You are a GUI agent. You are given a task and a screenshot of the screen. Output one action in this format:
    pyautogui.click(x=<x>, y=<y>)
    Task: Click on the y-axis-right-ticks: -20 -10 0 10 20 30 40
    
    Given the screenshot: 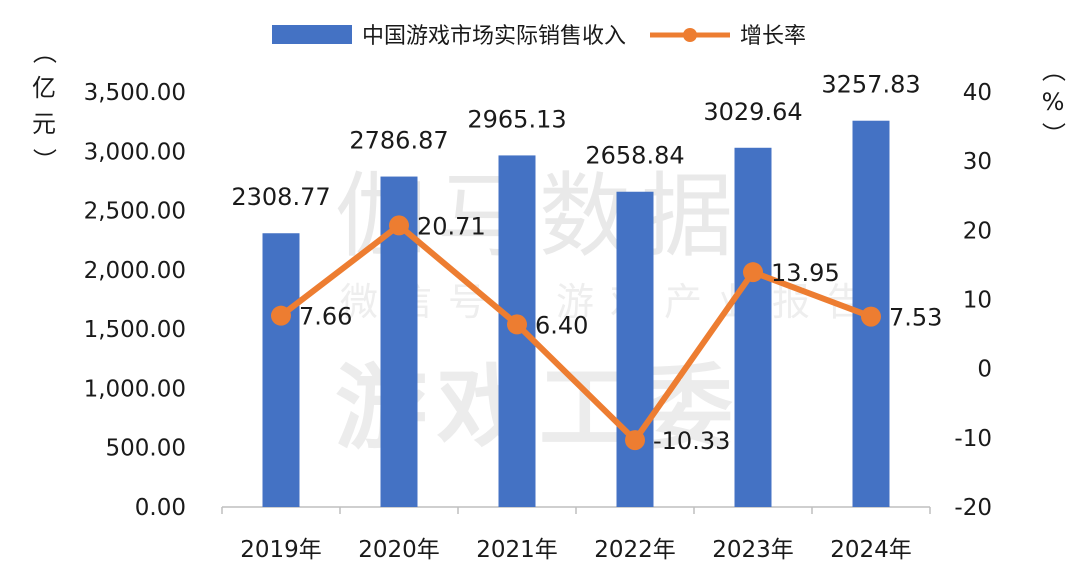 What is the action you would take?
    pyautogui.click(x=973, y=300)
    